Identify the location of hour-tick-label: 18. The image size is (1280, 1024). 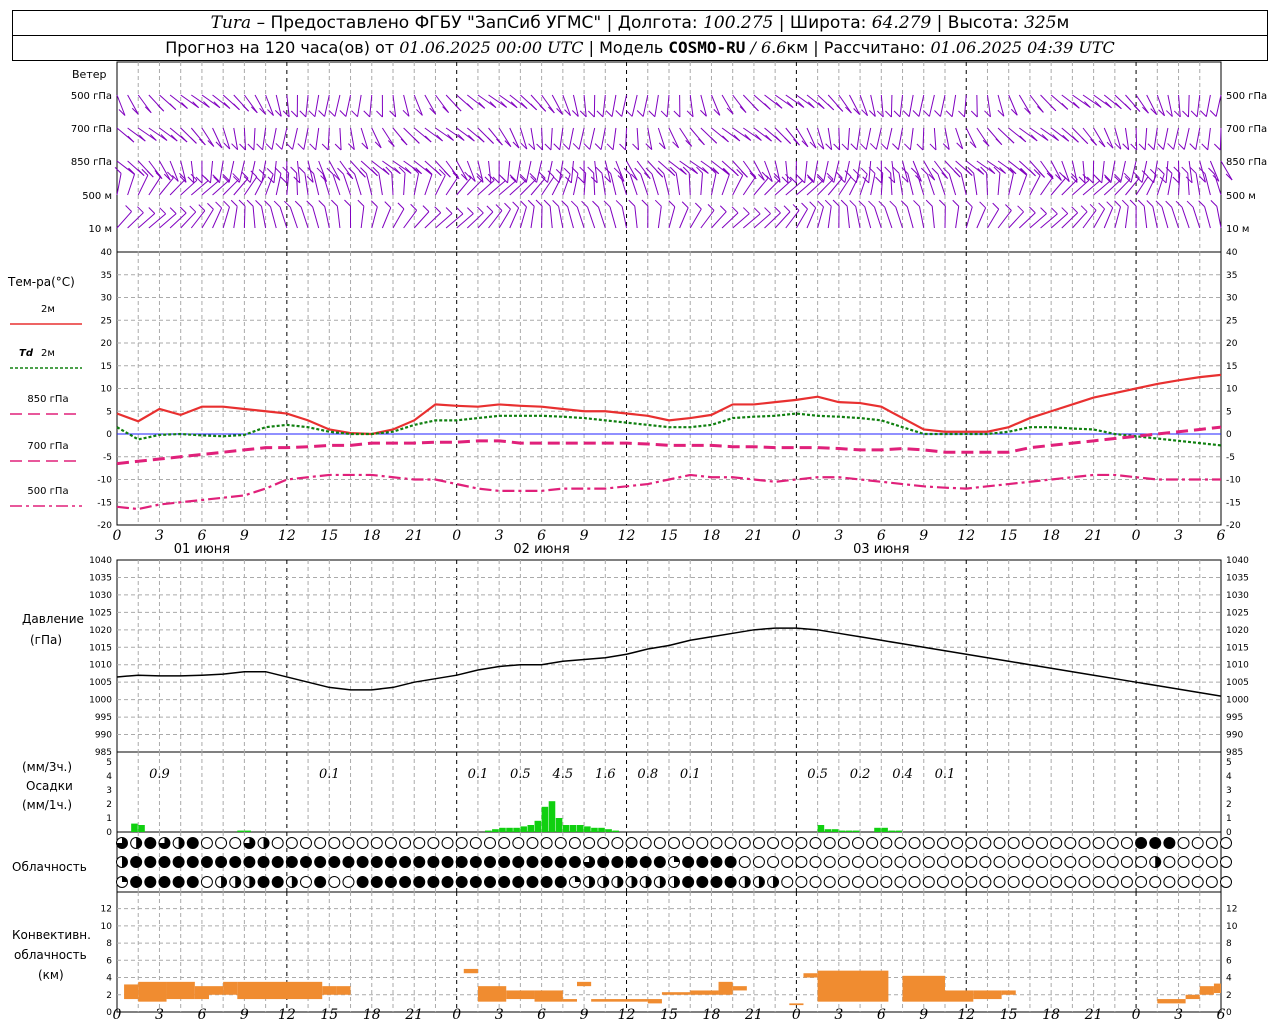
(1051, 1015).